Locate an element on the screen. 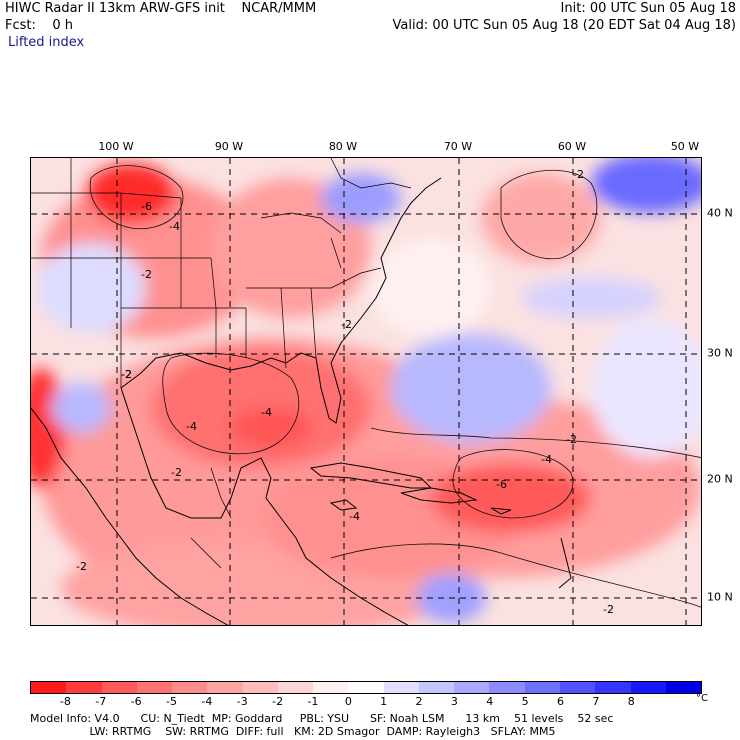  latitude-label-10n: 10 N is located at coordinates (720, 597).